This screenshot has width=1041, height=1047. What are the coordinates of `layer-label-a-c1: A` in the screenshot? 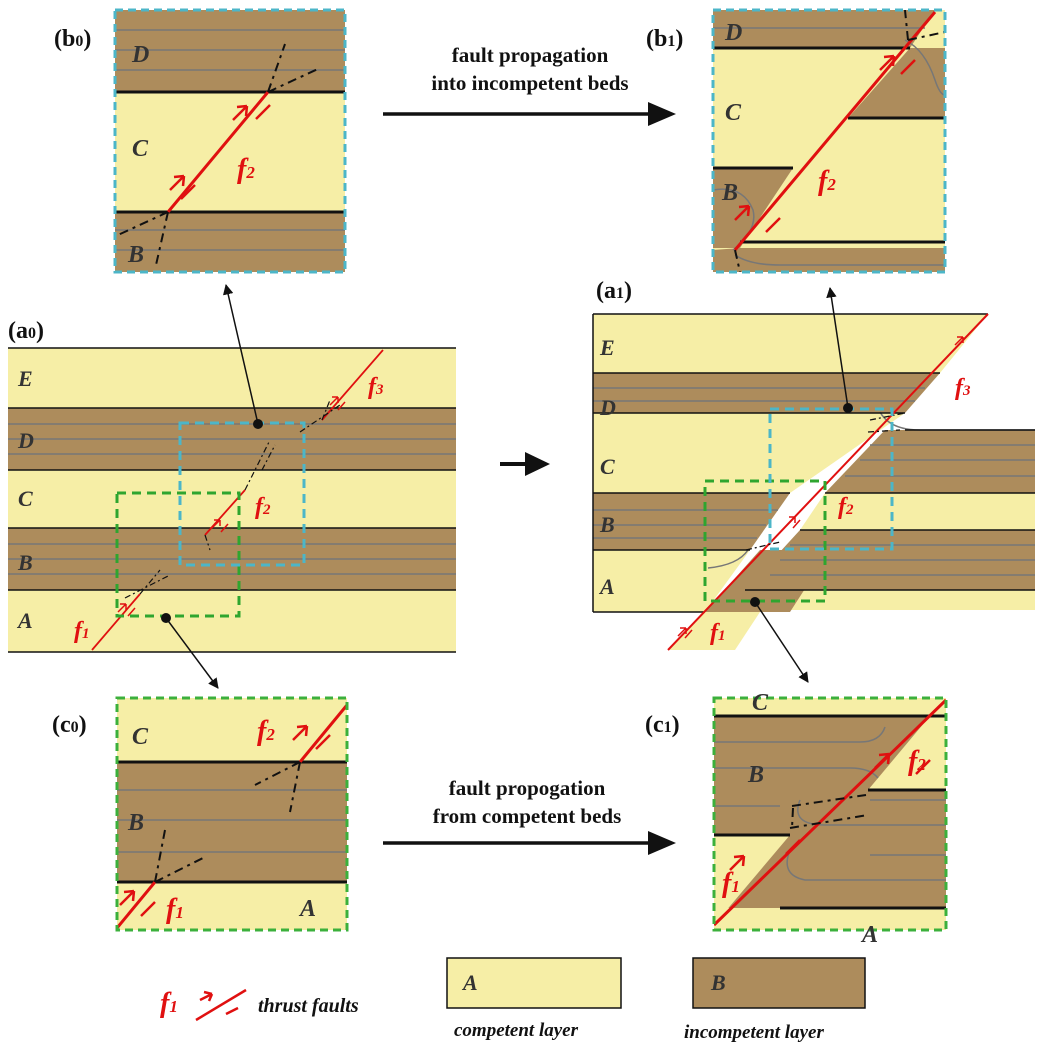 It's located at (869, 935).